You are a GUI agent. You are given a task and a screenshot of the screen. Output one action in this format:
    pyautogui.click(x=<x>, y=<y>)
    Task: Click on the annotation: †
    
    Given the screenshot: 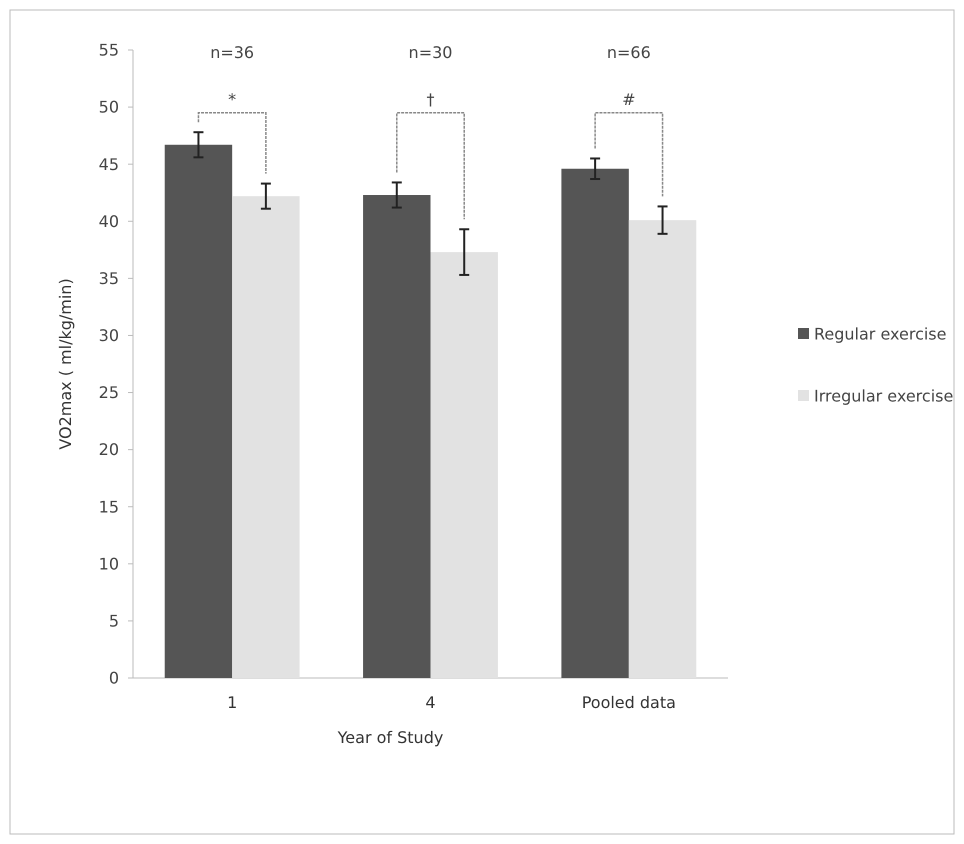 What is the action you would take?
    pyautogui.click(x=430, y=99)
    